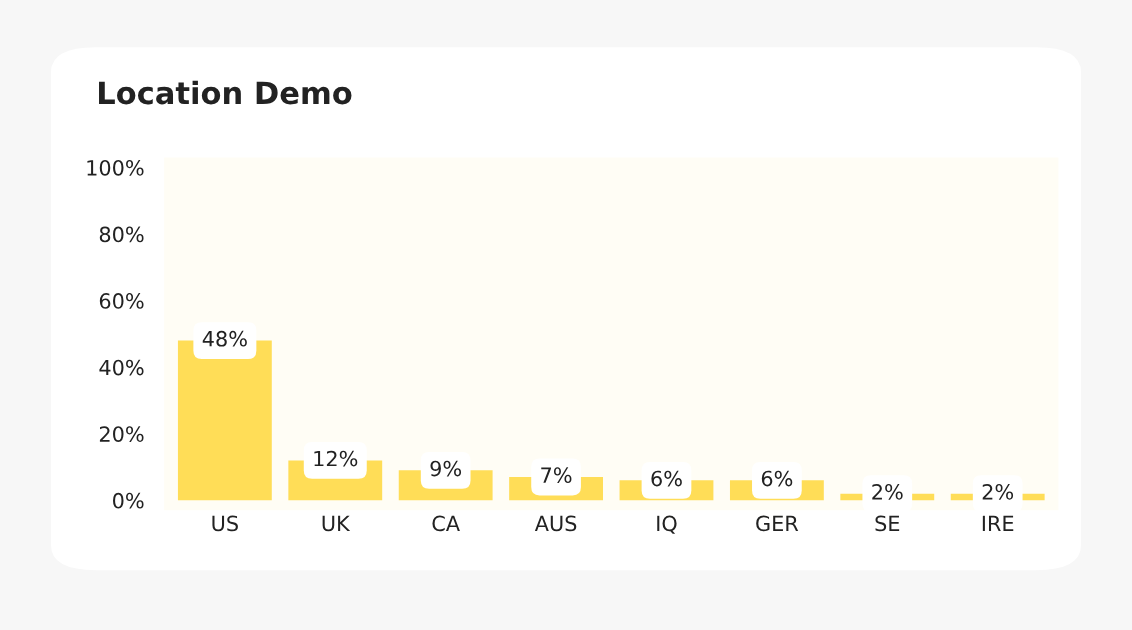  What do you see at coordinates (887, 523) in the screenshot?
I see `x-tick-label: SE` at bounding box center [887, 523].